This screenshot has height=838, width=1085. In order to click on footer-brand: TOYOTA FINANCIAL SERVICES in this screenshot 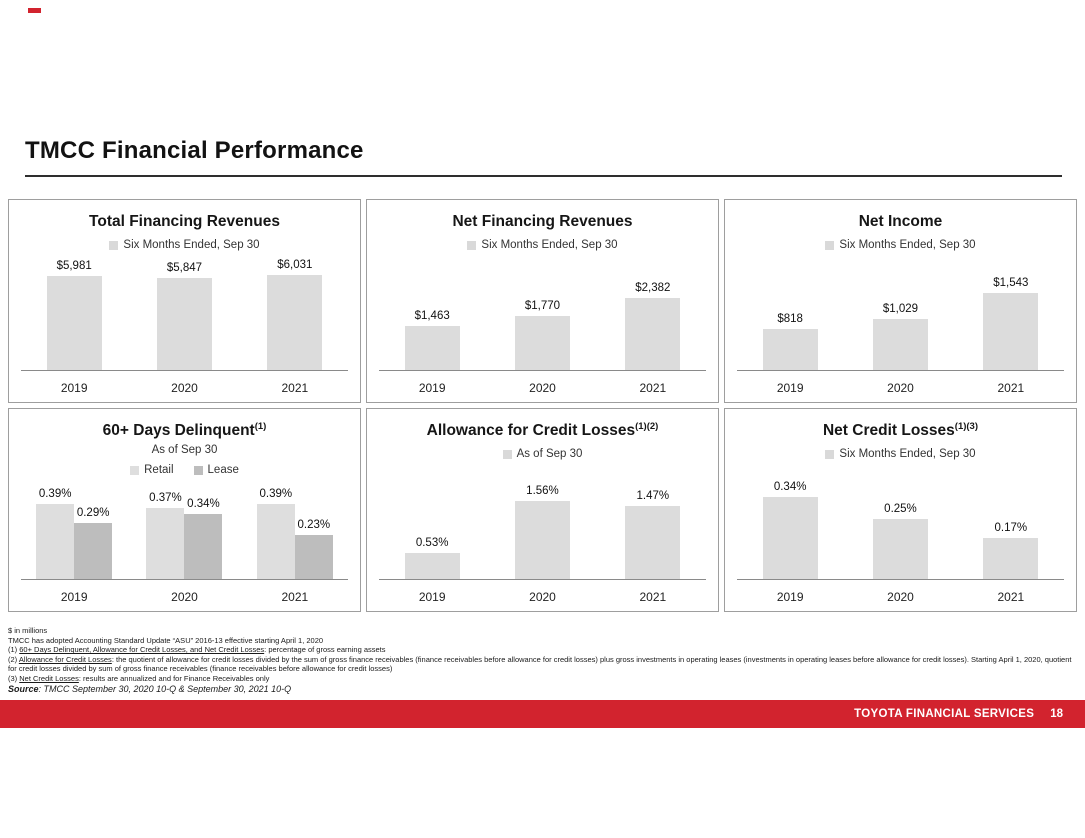, I will do `click(944, 714)`.